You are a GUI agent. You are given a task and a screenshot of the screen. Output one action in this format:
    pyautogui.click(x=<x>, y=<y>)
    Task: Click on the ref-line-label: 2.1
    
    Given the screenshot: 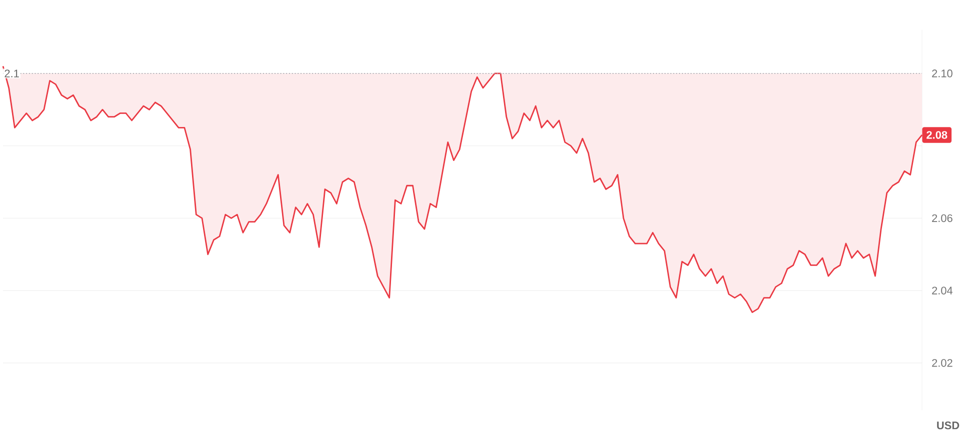 What is the action you would take?
    pyautogui.click(x=11, y=74)
    